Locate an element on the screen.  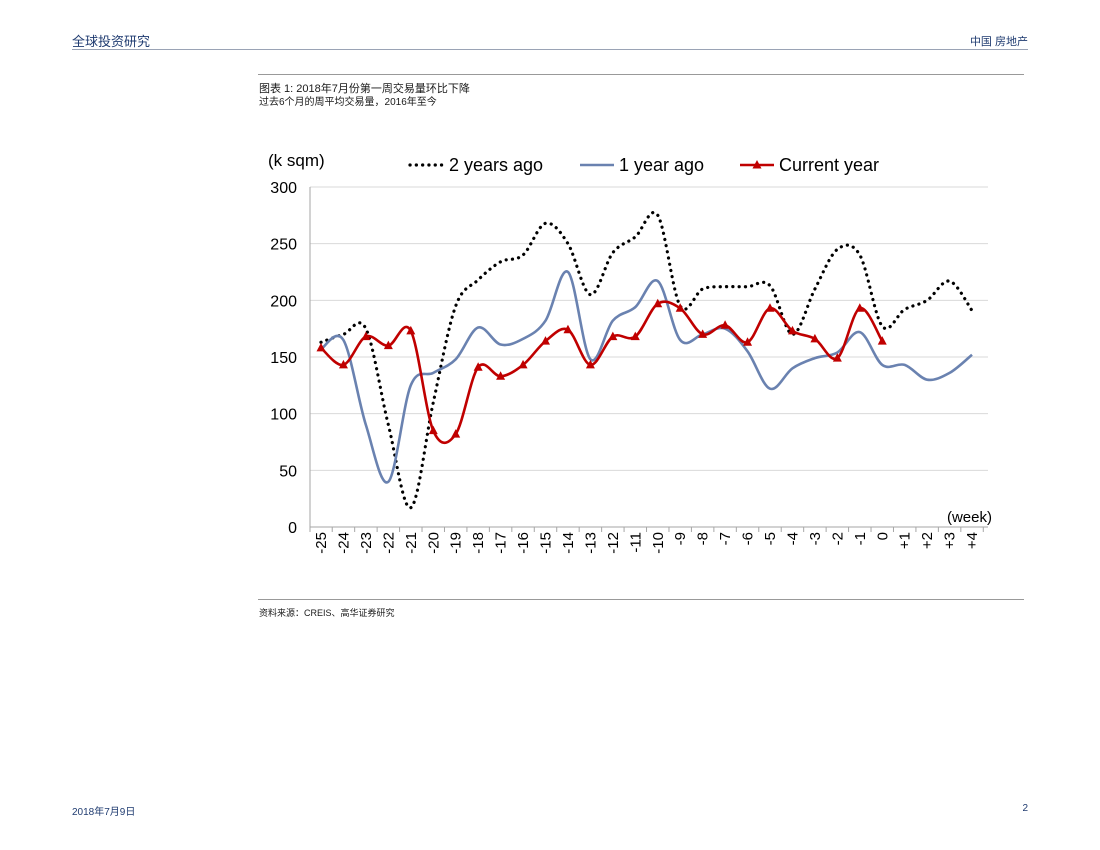
chart-legend: 2 years ago 1 year ago Current year is located at coordinates (643, 165).